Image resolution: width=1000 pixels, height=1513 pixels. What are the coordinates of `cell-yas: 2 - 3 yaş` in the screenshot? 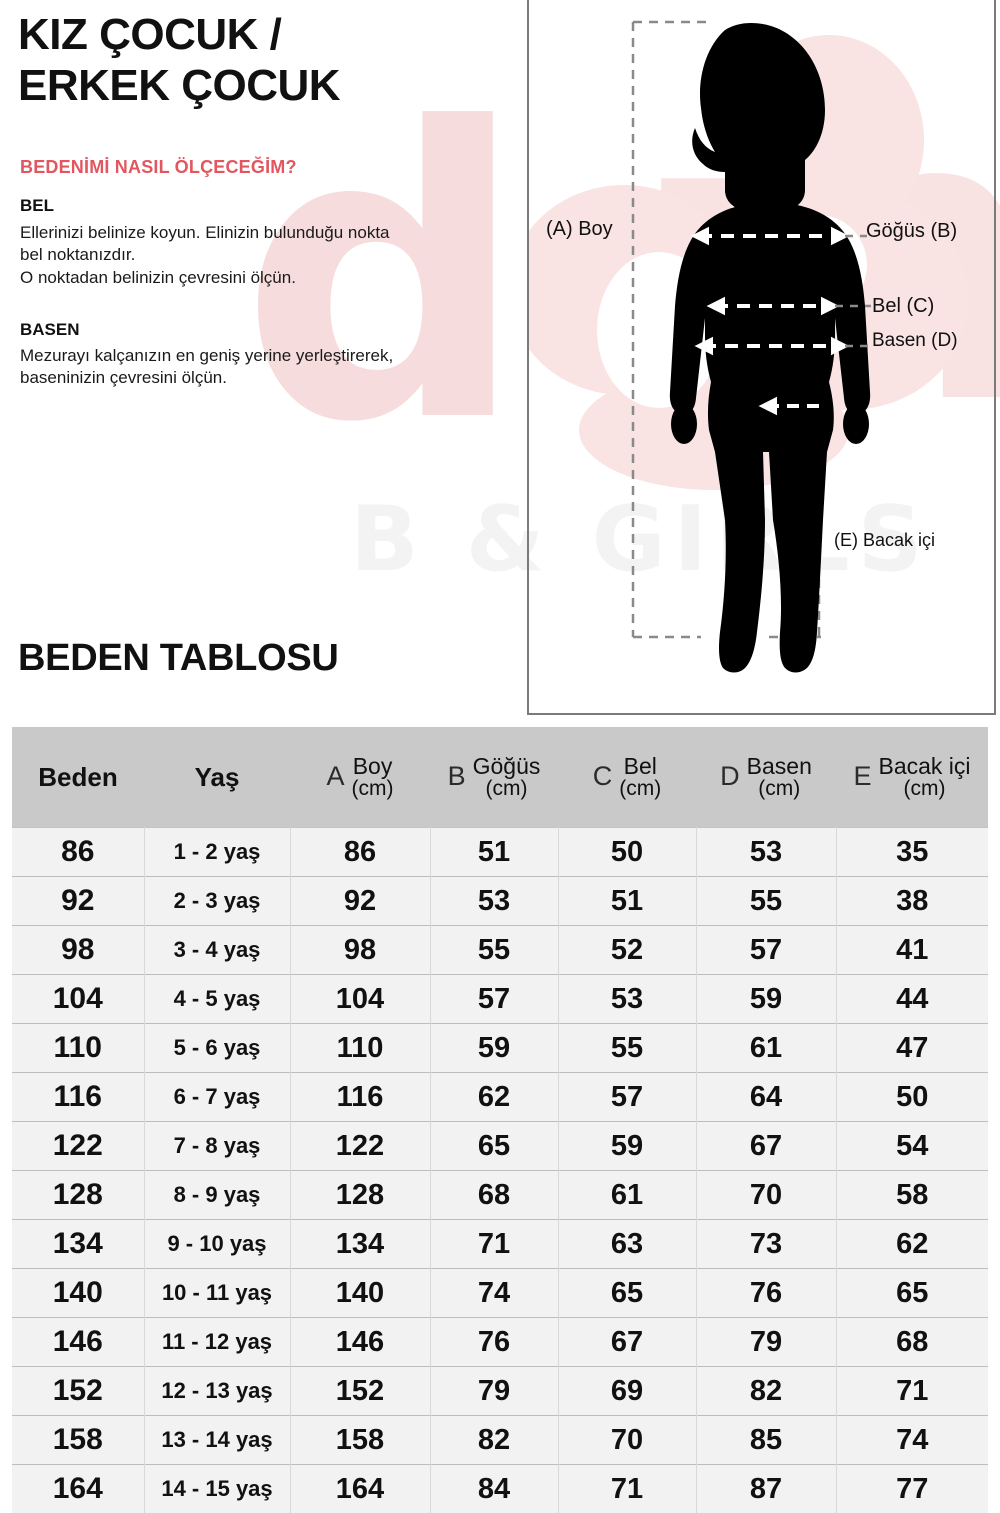 It's located at (217, 901).